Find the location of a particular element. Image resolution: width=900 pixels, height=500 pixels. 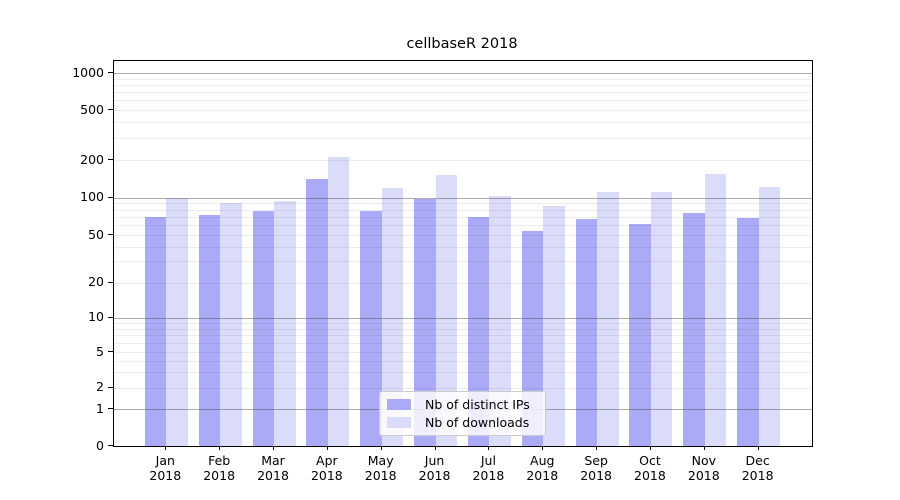

legend-label-distinct-ips: Nb of distinct IPs is located at coordinates (477, 404).